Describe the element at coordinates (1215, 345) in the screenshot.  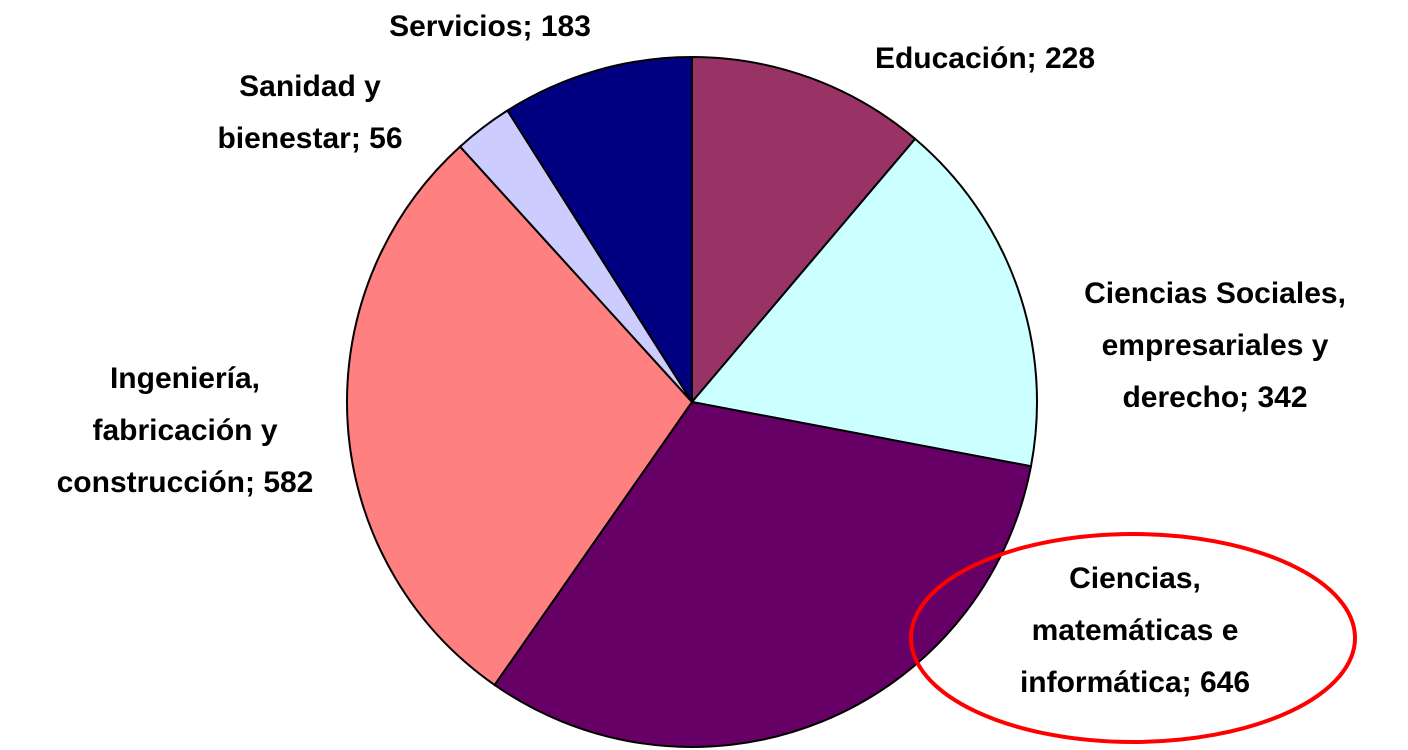
I see `data-label: empresariales y` at that location.